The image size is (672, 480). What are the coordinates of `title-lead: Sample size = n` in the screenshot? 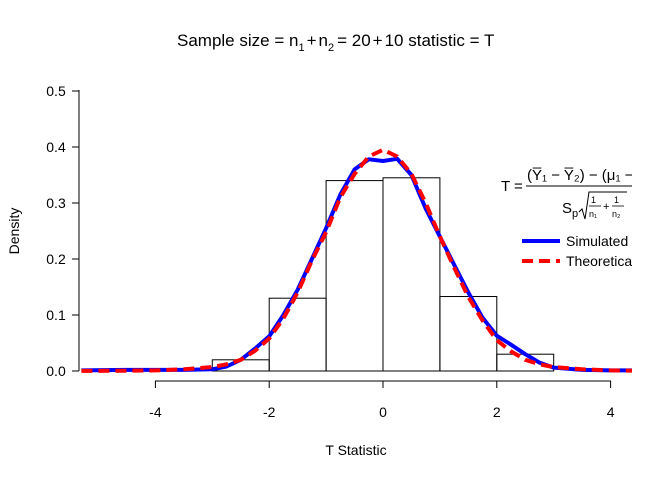 It's located at (237, 40).